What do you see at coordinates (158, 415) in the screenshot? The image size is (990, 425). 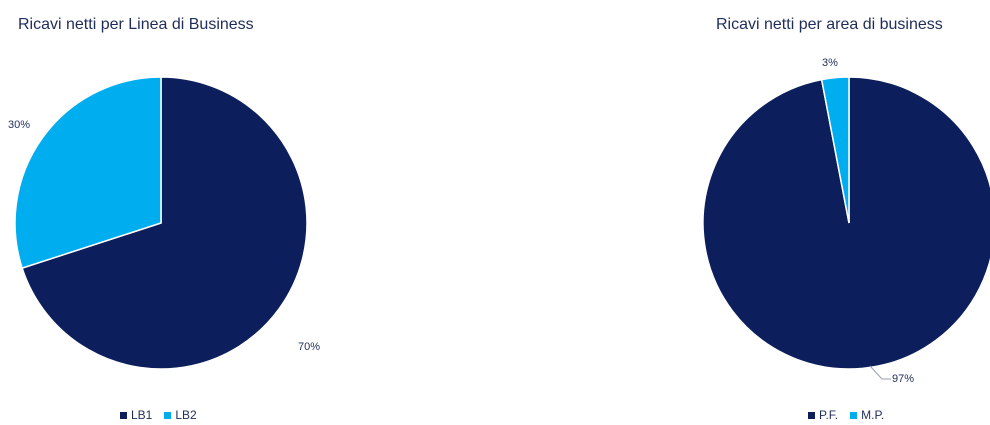 I see `chart1-legend: LB1 LB2` at bounding box center [158, 415].